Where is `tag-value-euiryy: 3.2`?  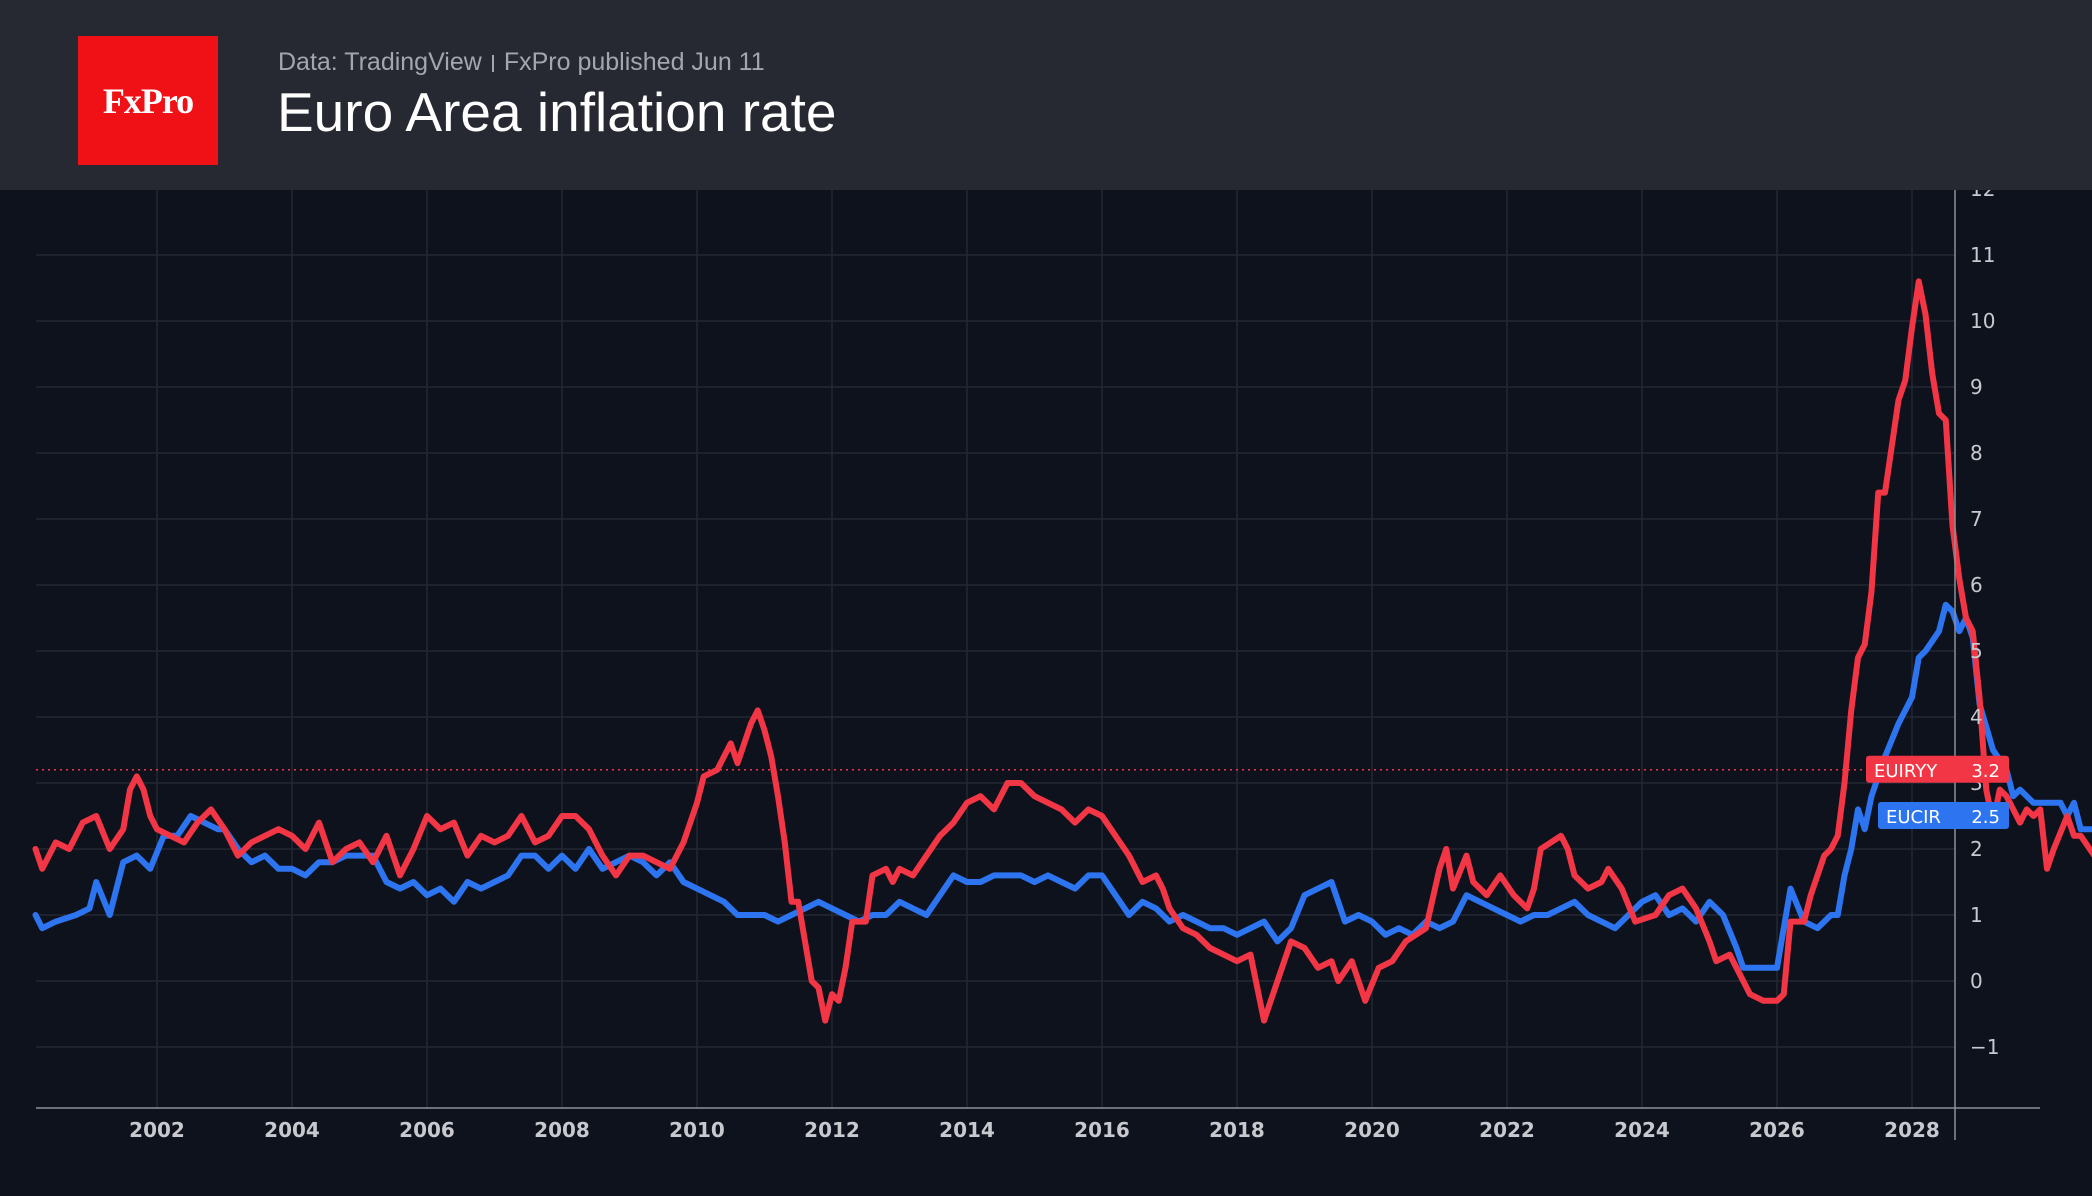 tag-value-euiryy: 3.2 is located at coordinates (1985, 771).